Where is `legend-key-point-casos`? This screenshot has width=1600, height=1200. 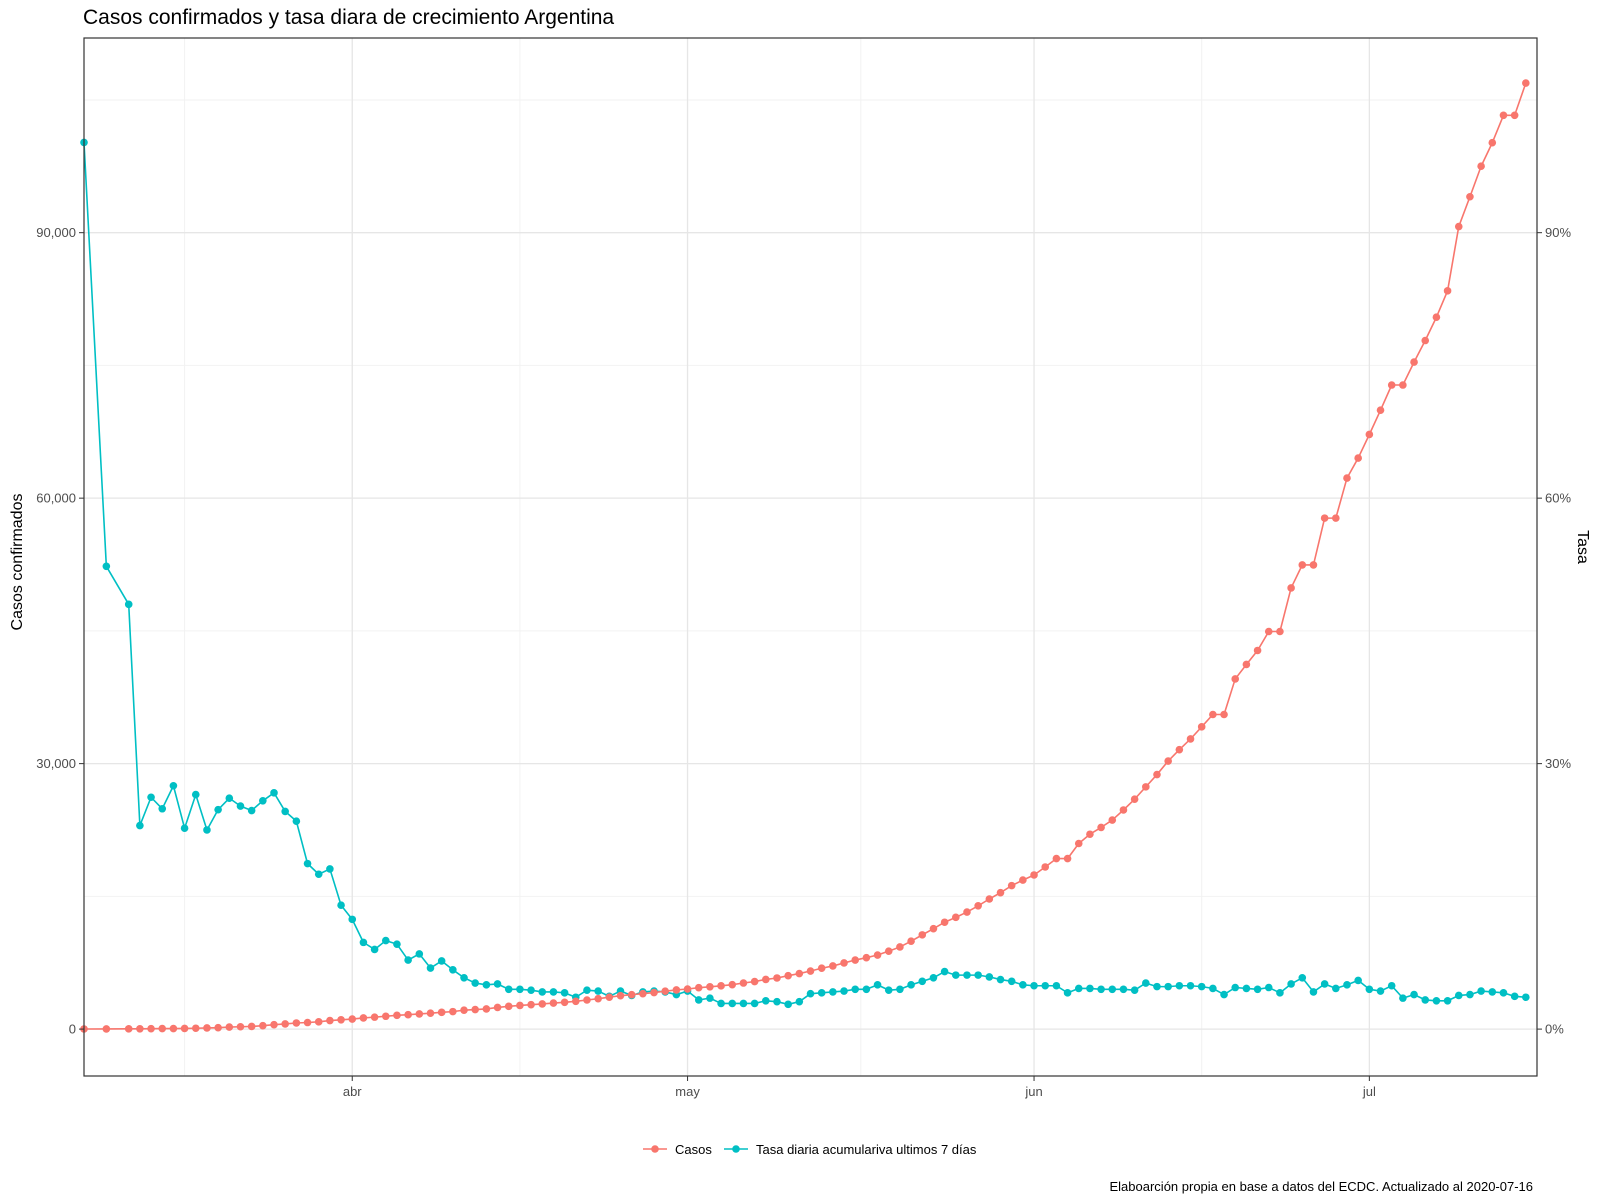
legend-key-point-casos is located at coordinates (655, 1149).